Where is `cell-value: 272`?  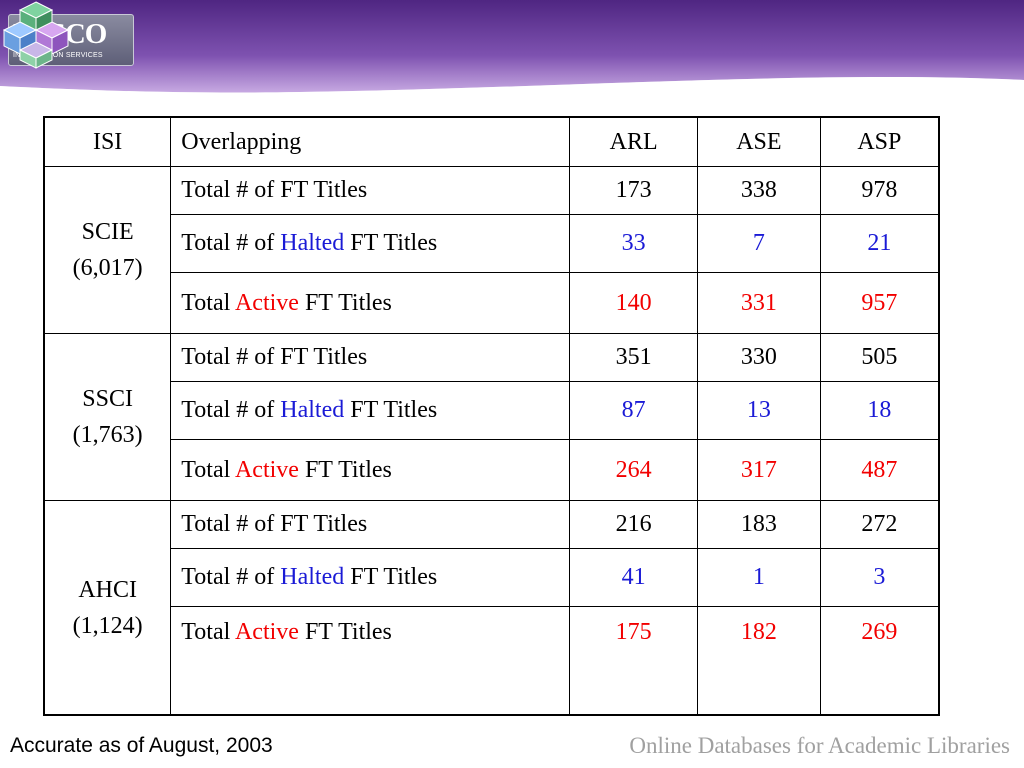
cell-value: 272 is located at coordinates (879, 524).